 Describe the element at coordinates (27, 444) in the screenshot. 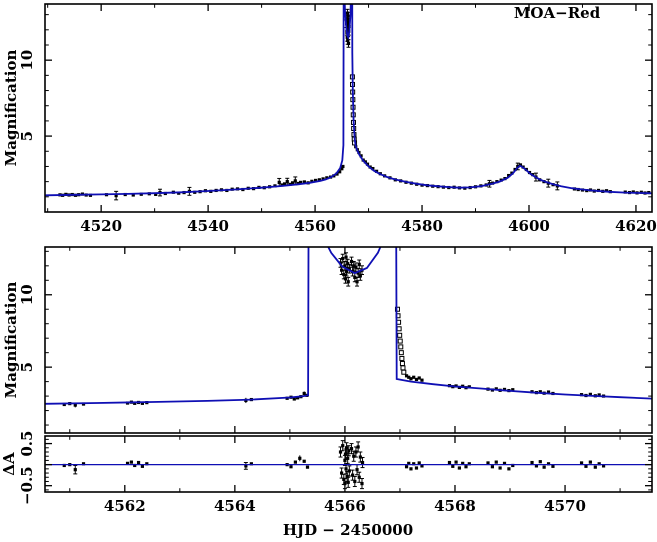

I see `residual-y-tick-label: 0.5` at that location.